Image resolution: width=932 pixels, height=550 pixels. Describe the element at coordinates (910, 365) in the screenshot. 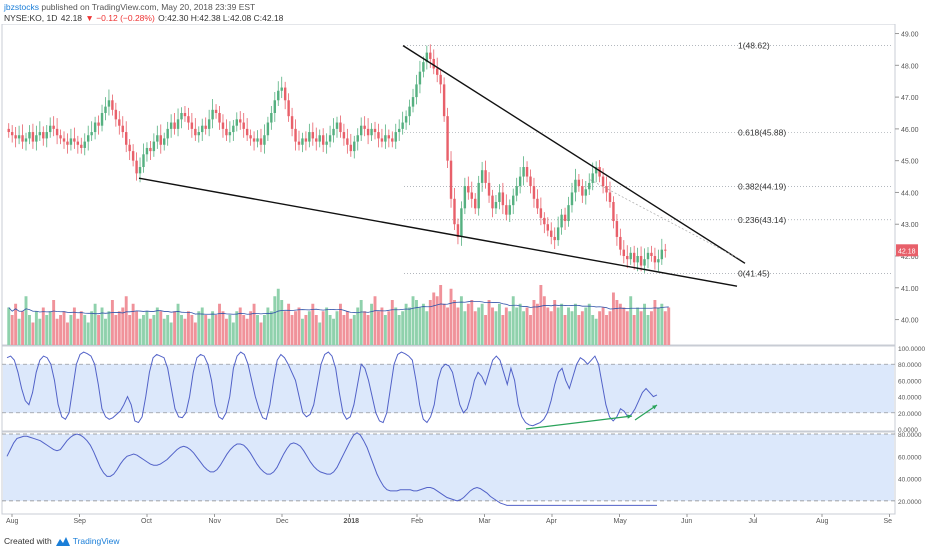

I see `stoch-tick-label: 80.0000` at that location.